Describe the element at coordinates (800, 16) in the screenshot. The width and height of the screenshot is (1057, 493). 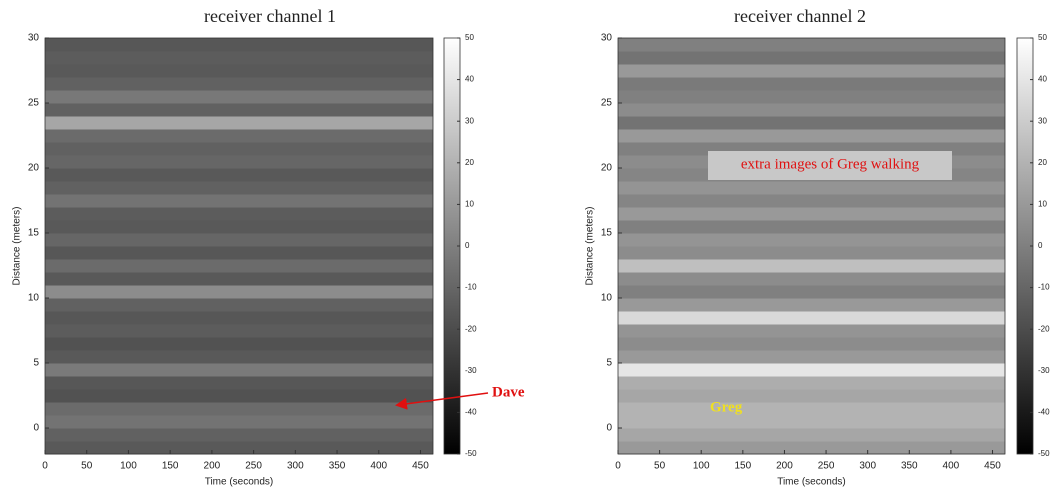
I see `chart-title: receiver channel 2` at that location.